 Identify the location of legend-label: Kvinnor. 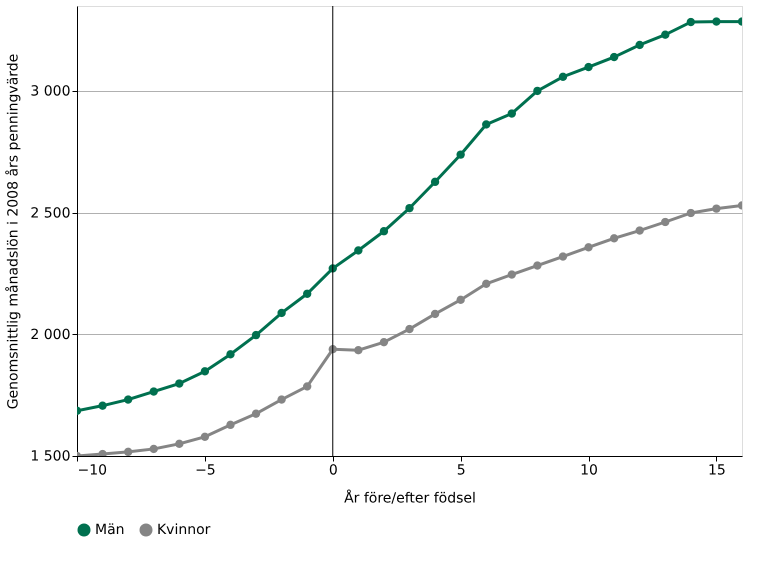
(184, 530).